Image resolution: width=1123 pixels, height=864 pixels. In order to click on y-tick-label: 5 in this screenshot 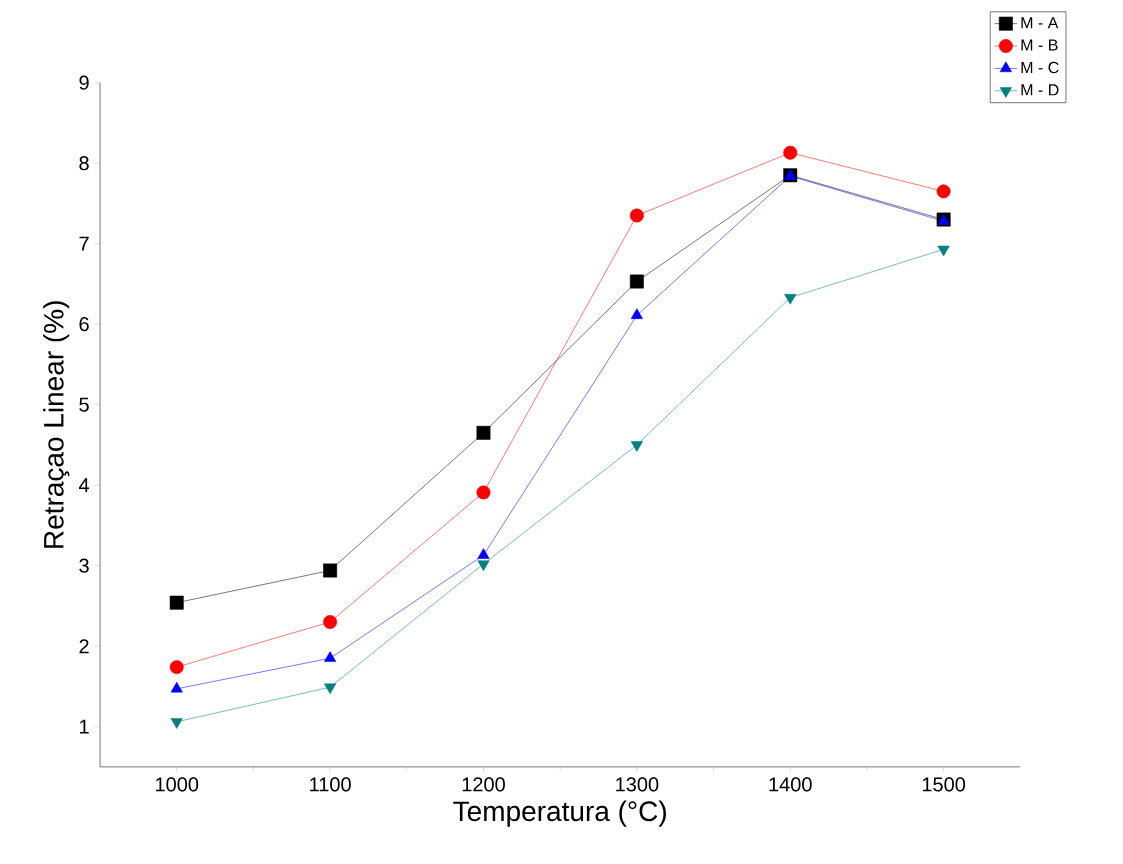, I will do `click(84, 404)`.